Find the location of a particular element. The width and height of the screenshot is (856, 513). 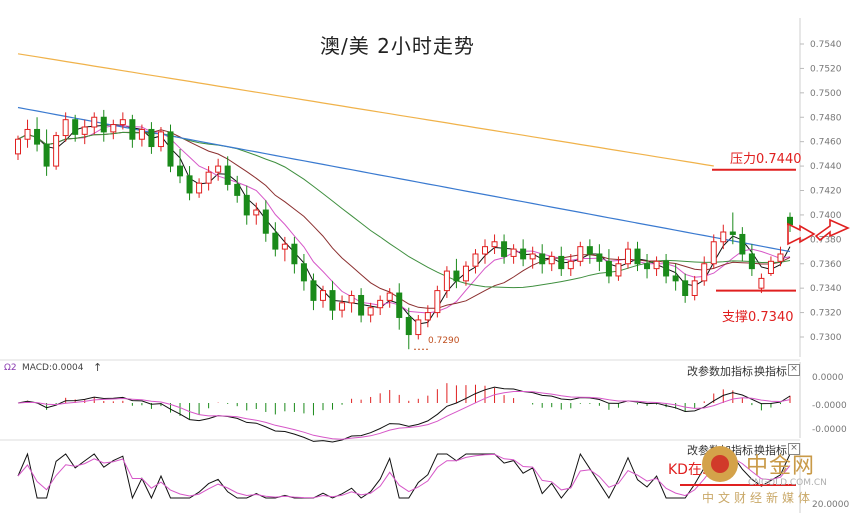

y-tick-label: 0.7340 is located at coordinates (826, 289).